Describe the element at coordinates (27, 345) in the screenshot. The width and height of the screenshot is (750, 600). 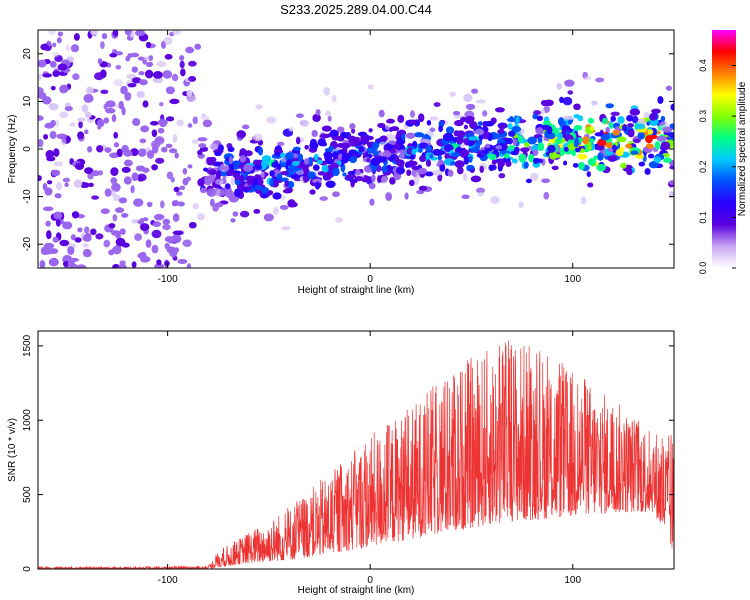
I see `y-tick-label: 1500` at that location.